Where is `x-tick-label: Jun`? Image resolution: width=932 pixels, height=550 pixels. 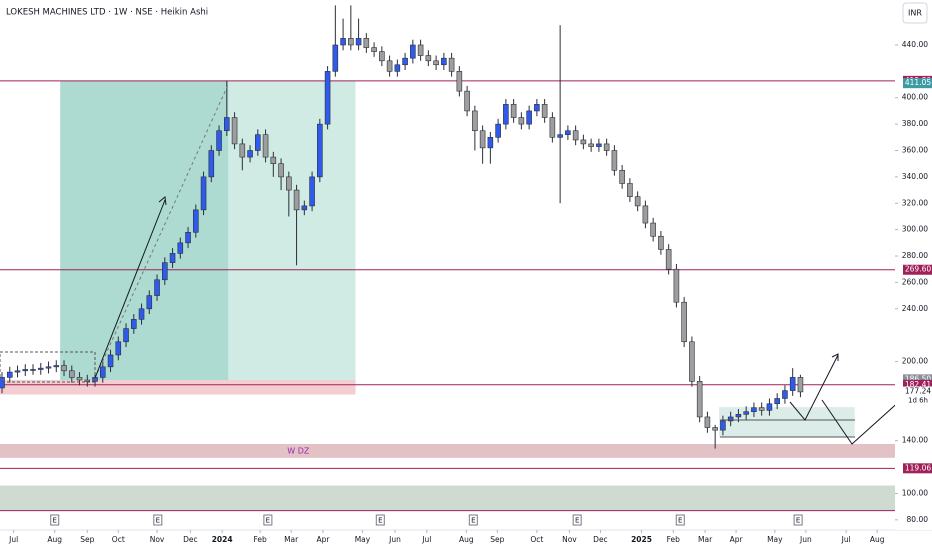
x-tick-label: Jun is located at coordinates (805, 539).